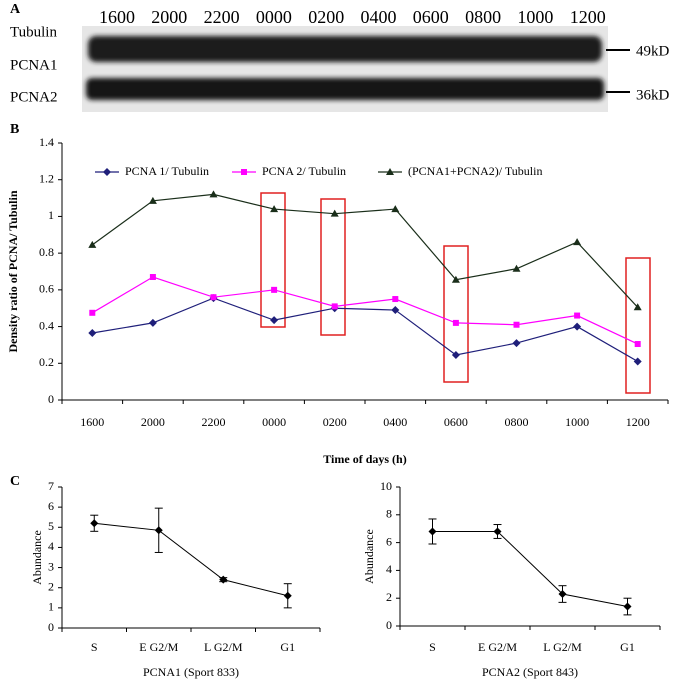 This screenshot has width=682, height=686. I want to click on x-tick-label: L G2/M, so click(223, 647).